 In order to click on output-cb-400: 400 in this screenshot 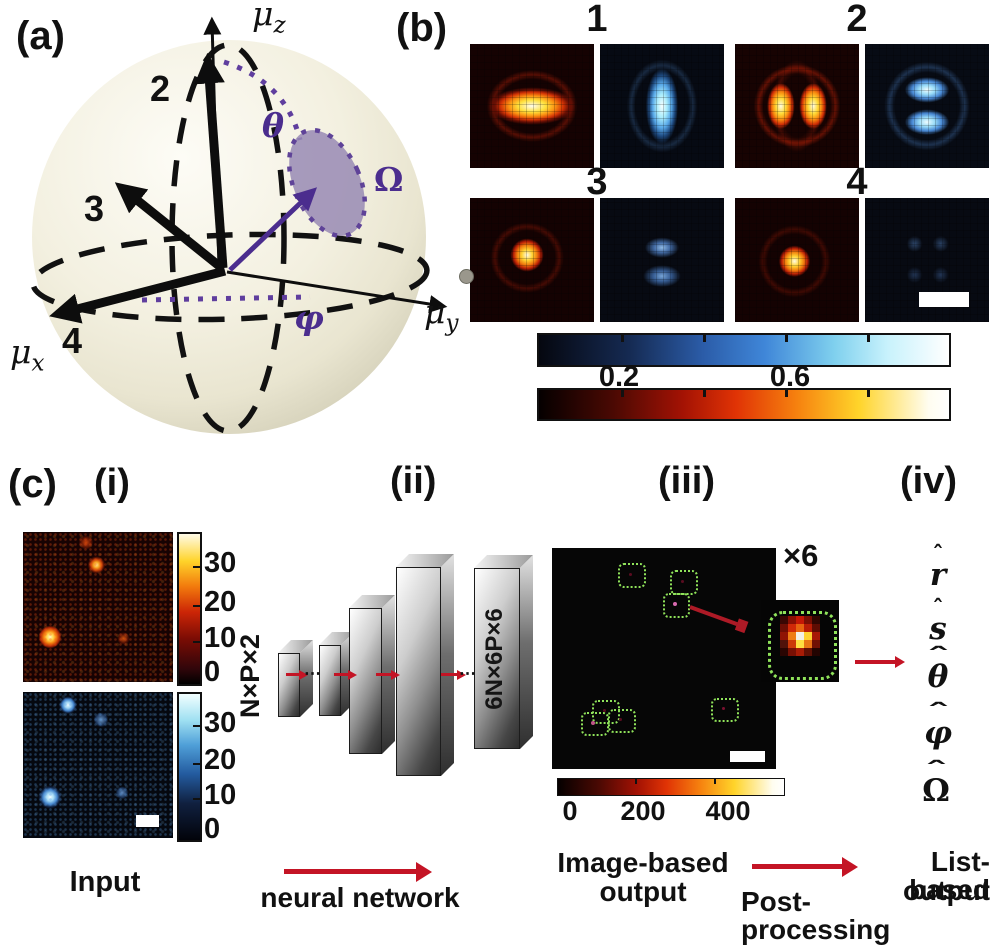, I will do `click(728, 811)`.